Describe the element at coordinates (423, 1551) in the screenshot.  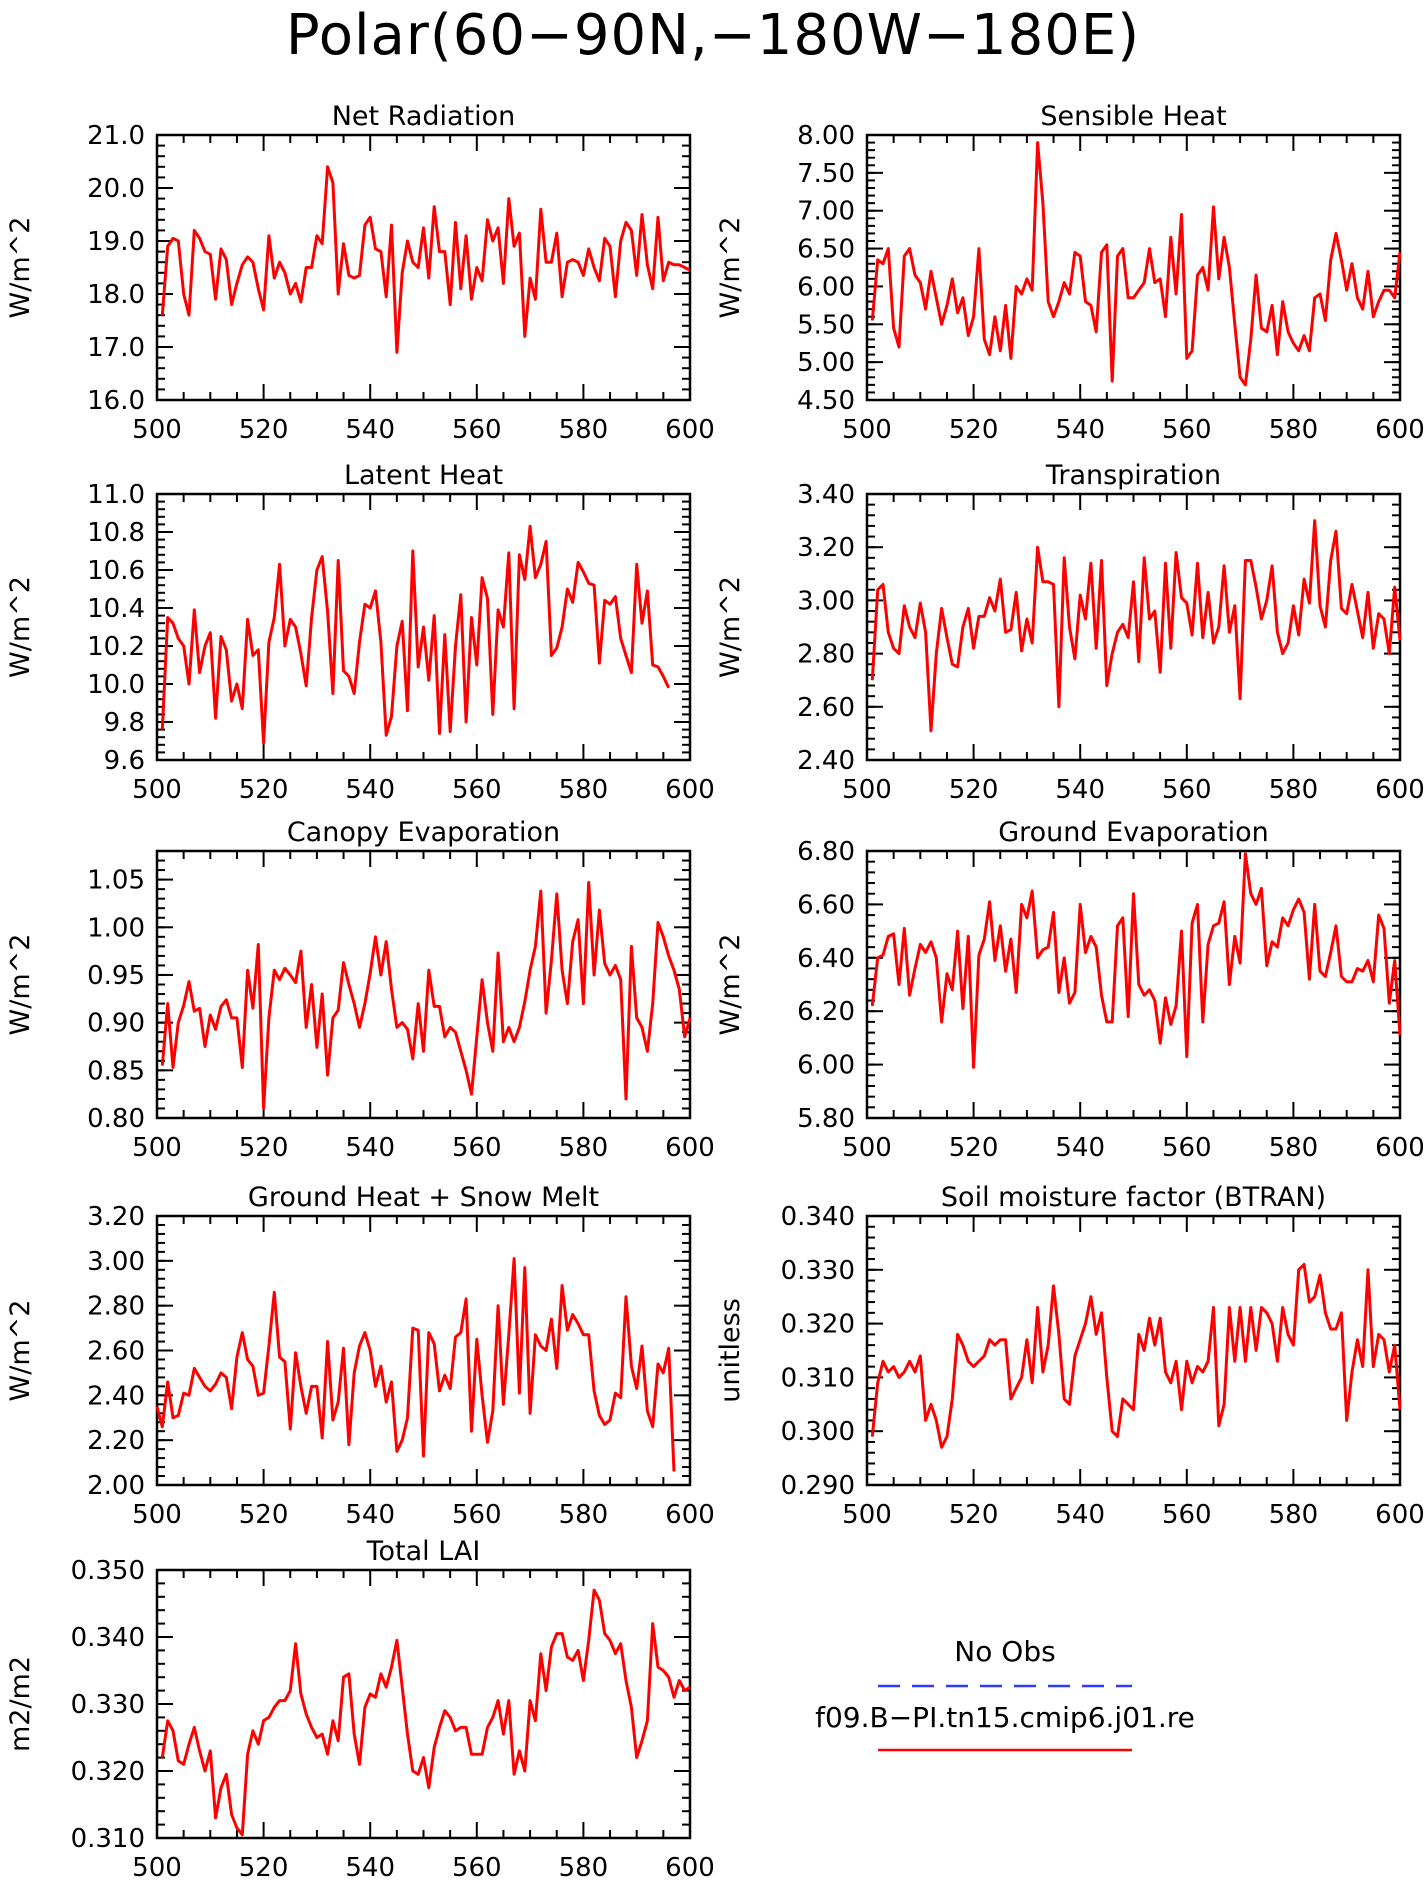
I see `chart-title: Total LAI` at that location.